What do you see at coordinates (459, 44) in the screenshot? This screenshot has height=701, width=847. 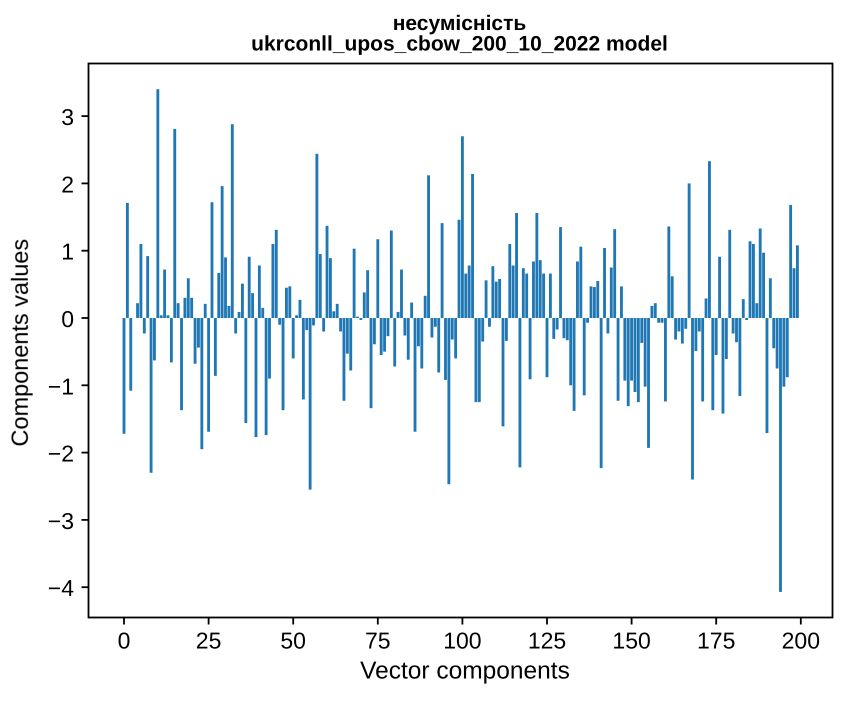 I see `svg-text:ukrconll_upos_cbow_200_10_2022: ukrconll_upos_cbow_200_10_2022 model` at bounding box center [459, 44].